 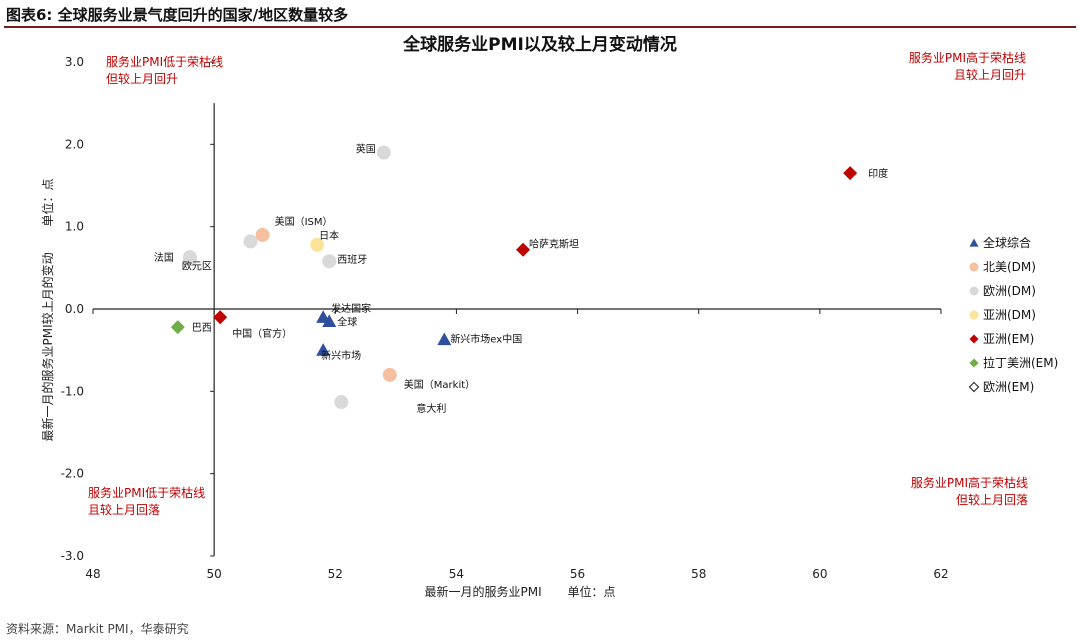 I want to click on figure-rule, so click(x=540, y=27).